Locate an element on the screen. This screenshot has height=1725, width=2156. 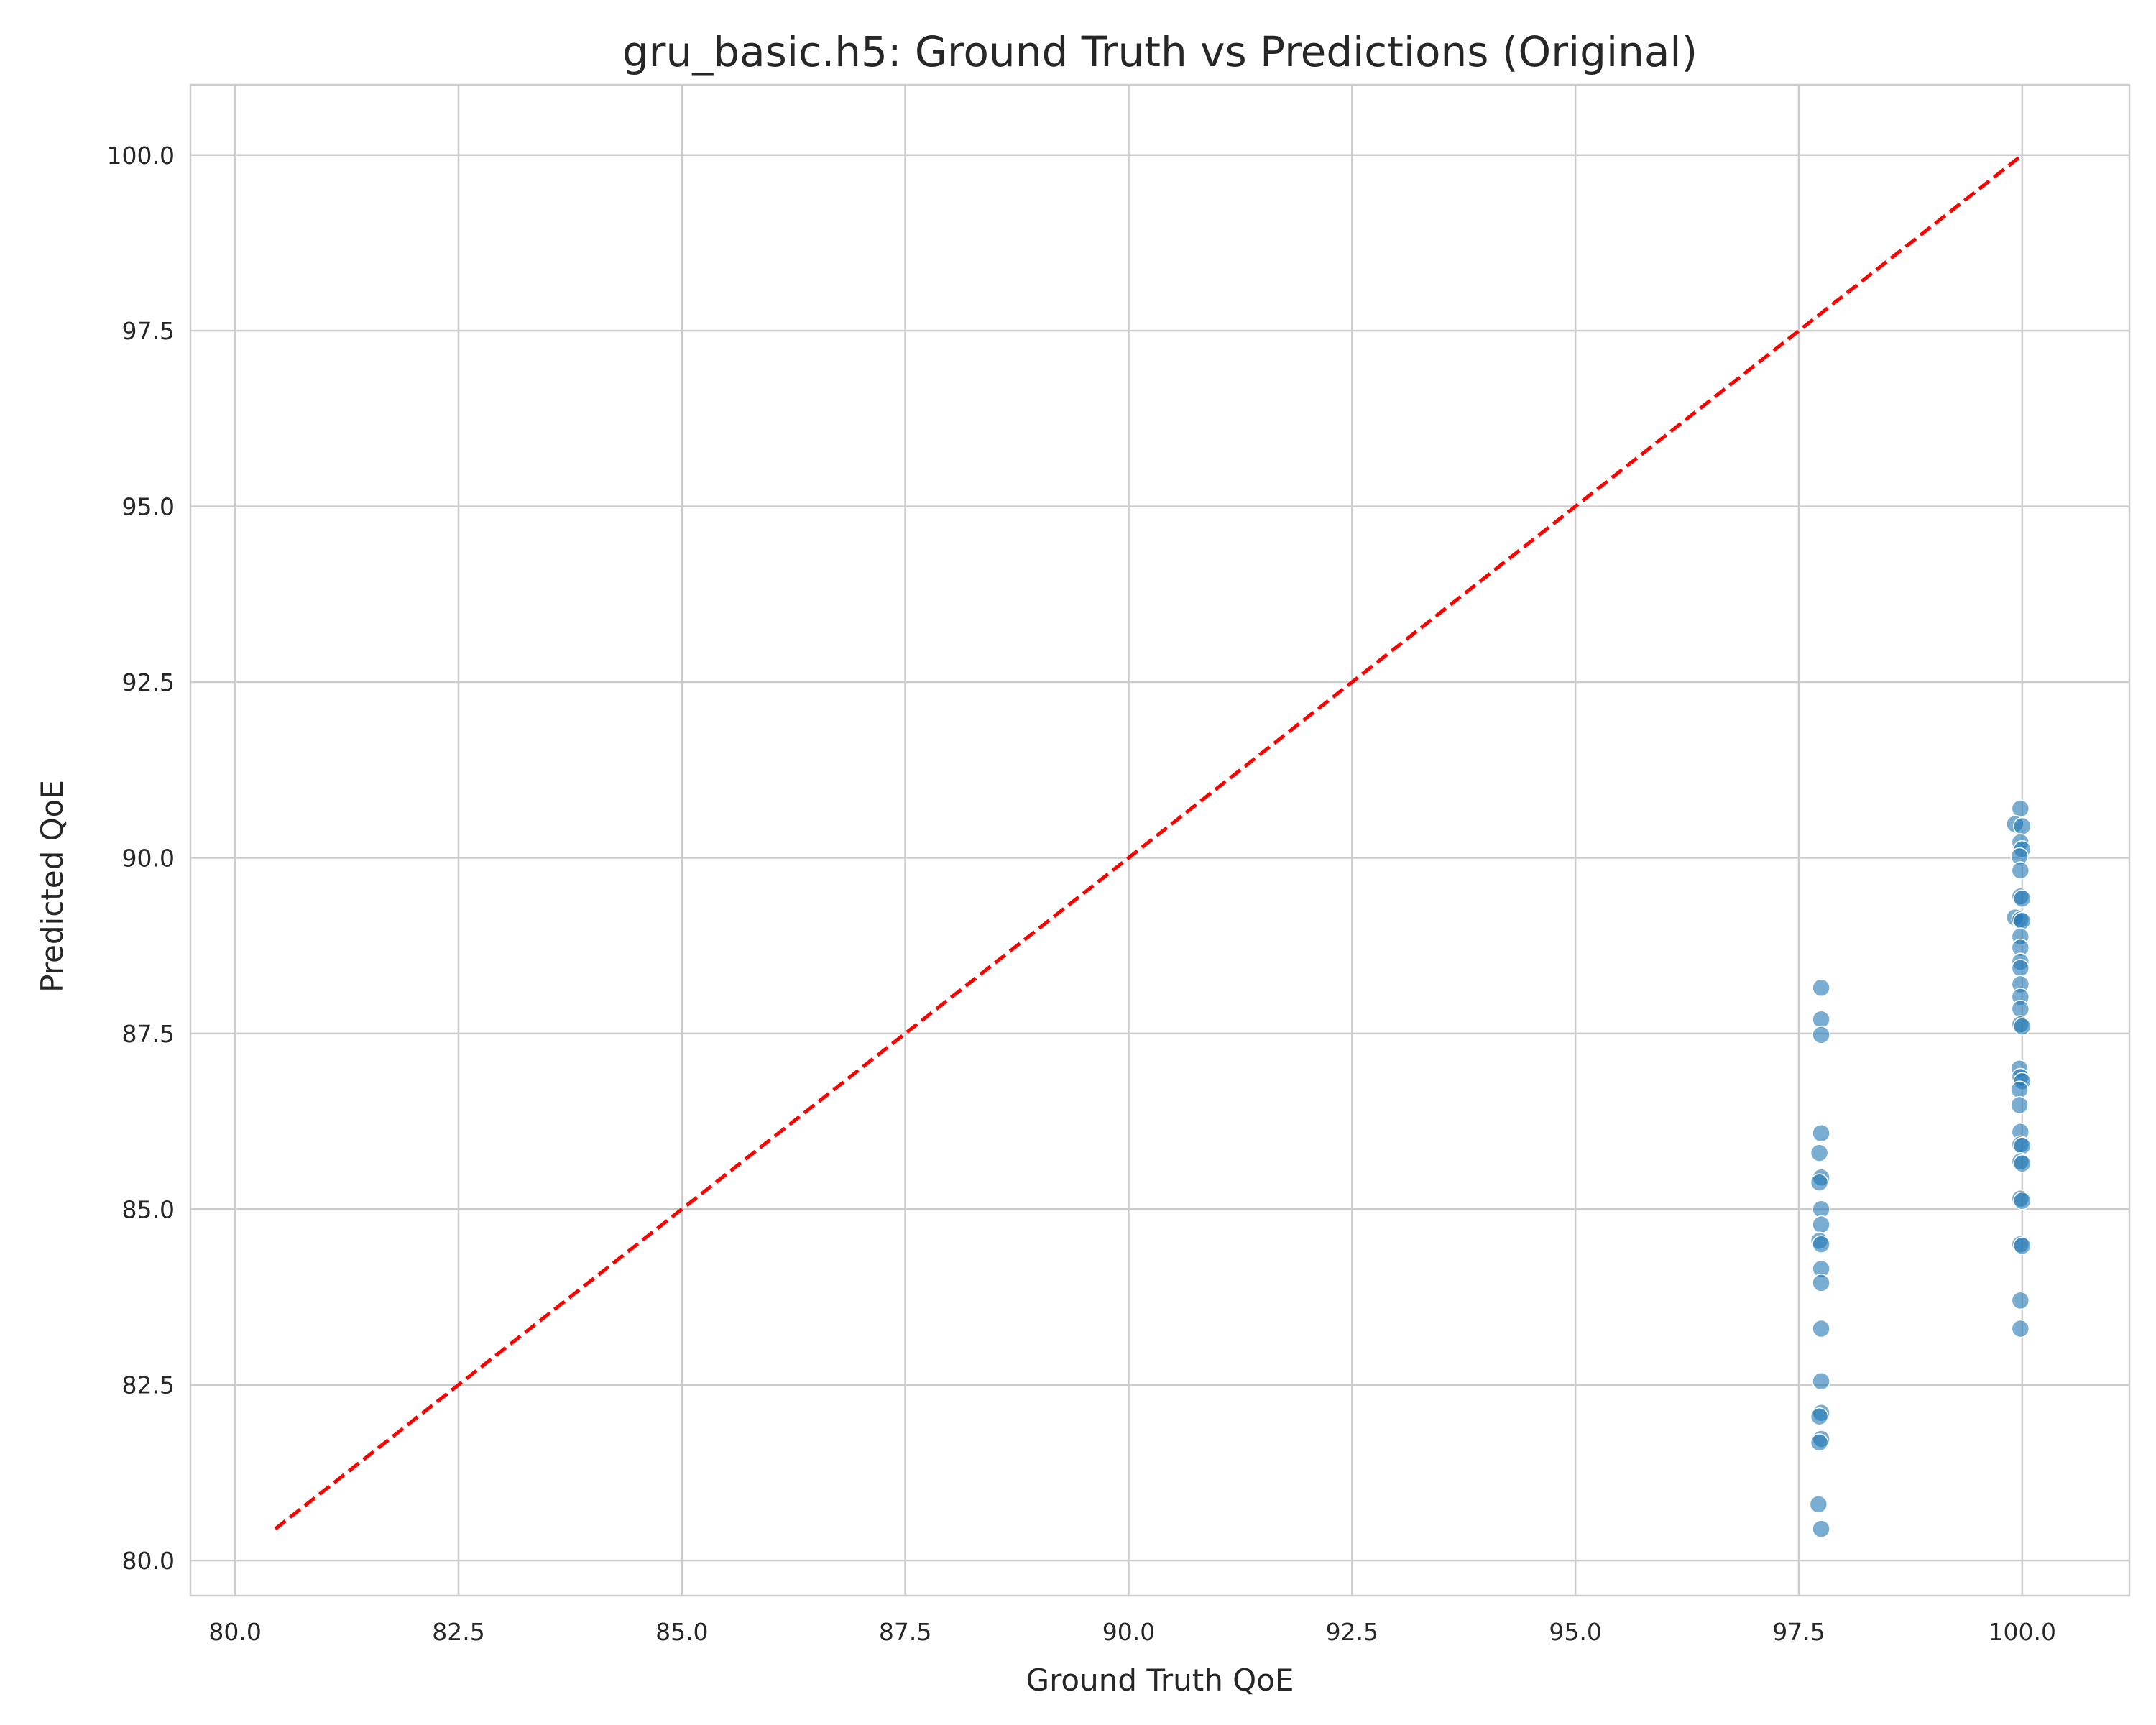
y-tick-labels: 80.0 82.5 85.0 87.5 90.0 92.5 95.0 97.5 100.0 is located at coordinates (141, 858).